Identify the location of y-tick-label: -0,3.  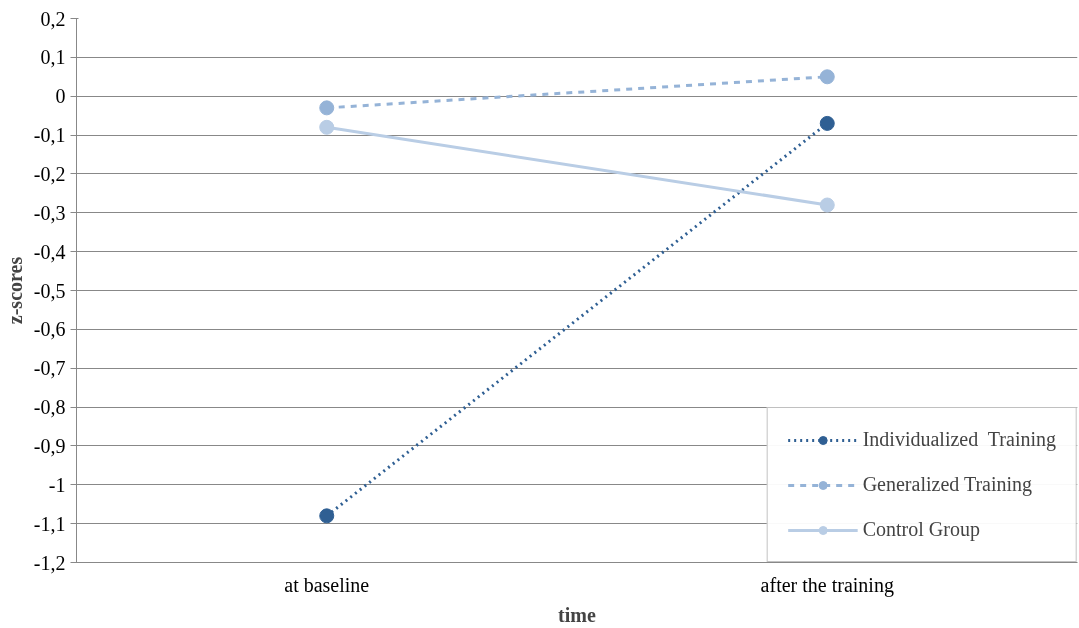
(49, 212).